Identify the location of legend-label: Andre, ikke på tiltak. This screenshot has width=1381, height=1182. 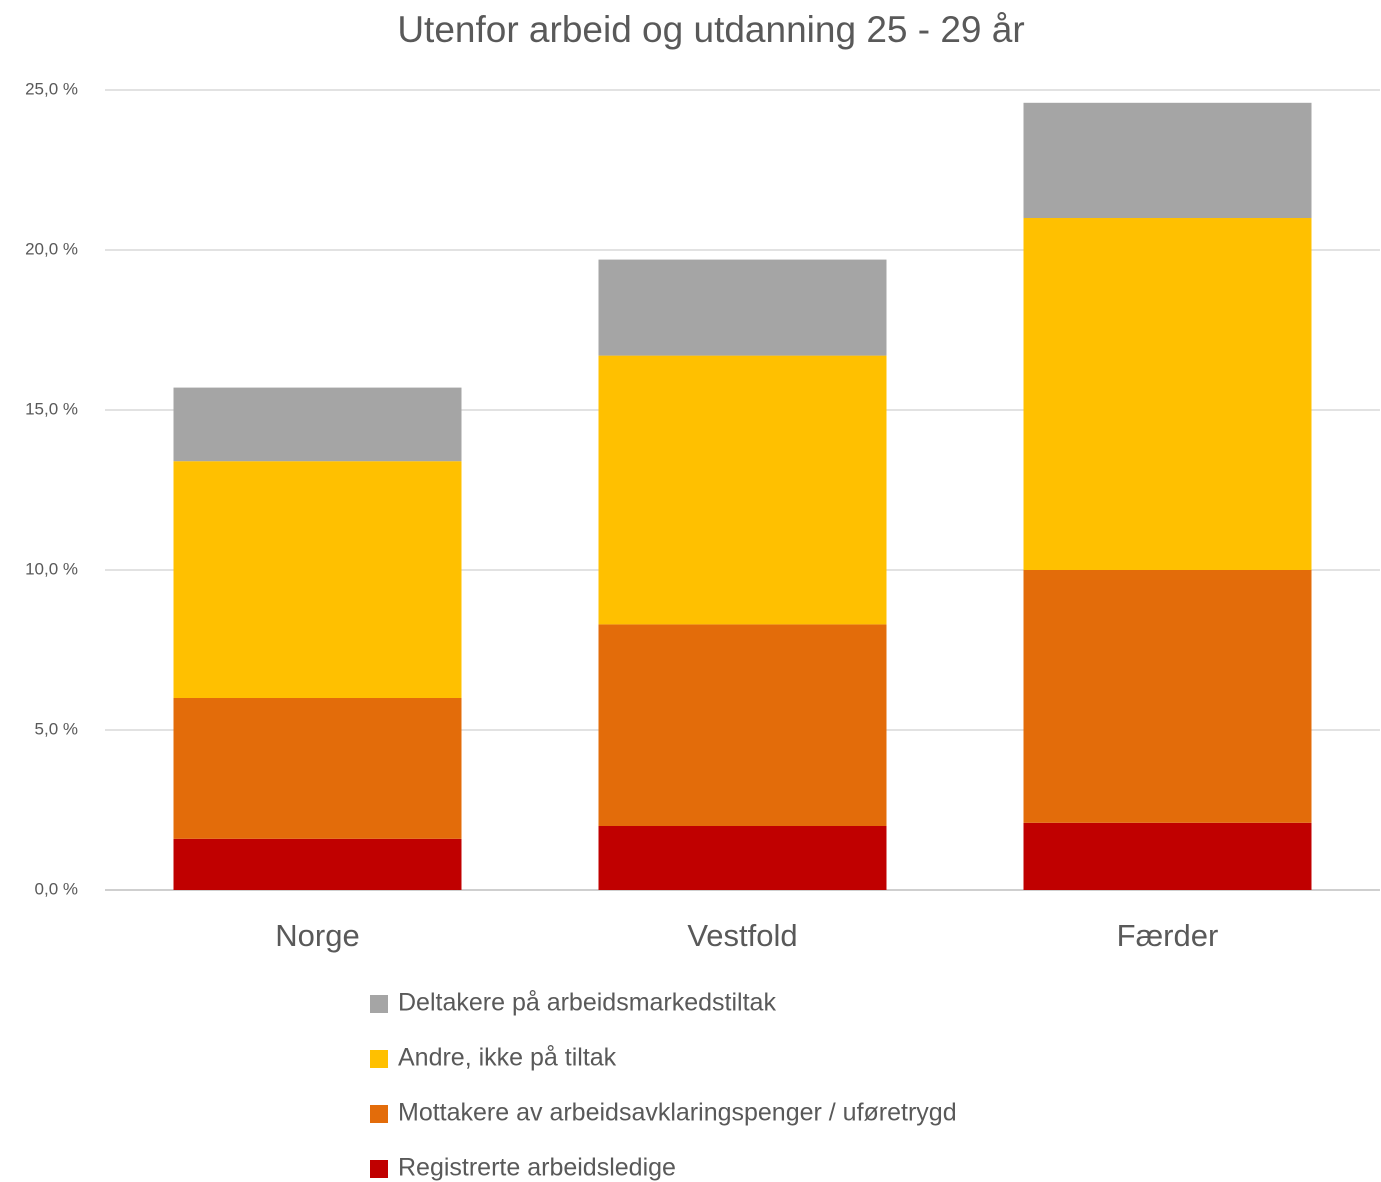
(507, 1058).